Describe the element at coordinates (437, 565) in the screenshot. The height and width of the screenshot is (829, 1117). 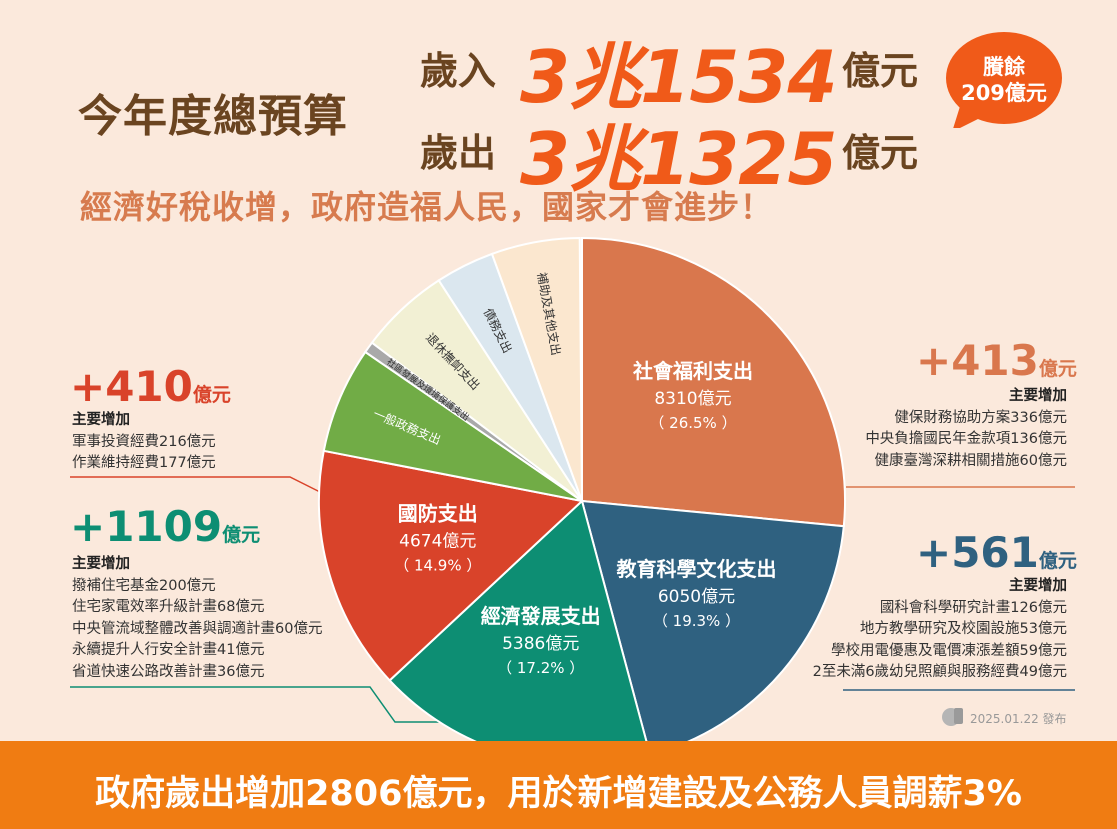
I see `slice-percent: （ 14.9% ）` at that location.